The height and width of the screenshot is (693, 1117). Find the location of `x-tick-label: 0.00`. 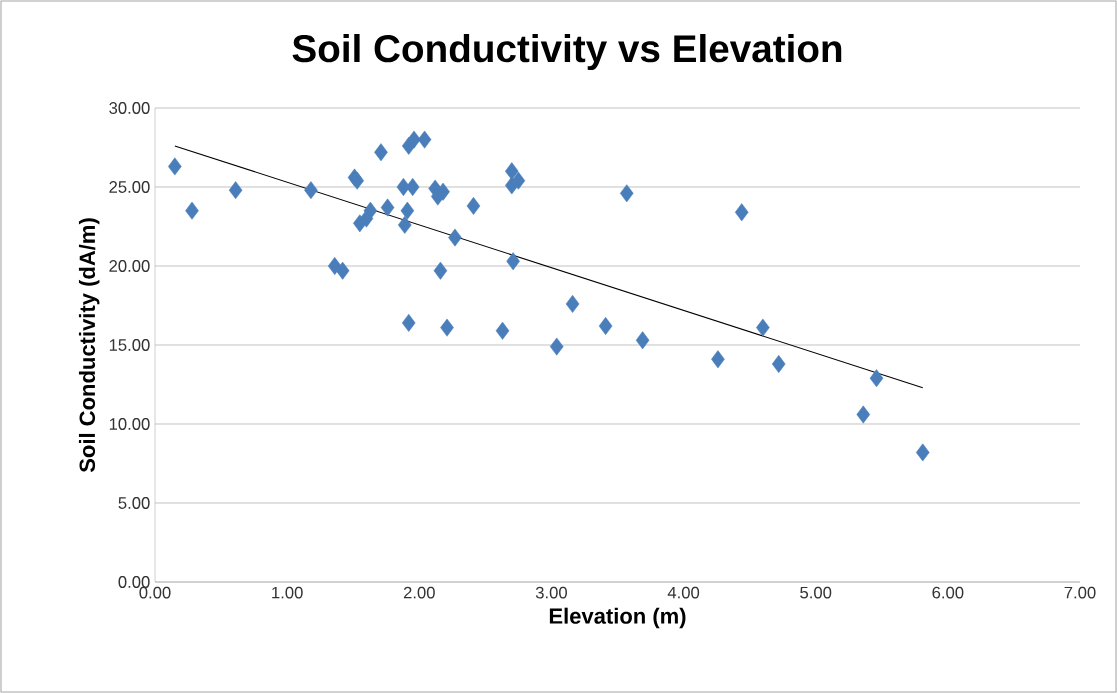

x-tick-label: 0.00 is located at coordinates (155, 592).